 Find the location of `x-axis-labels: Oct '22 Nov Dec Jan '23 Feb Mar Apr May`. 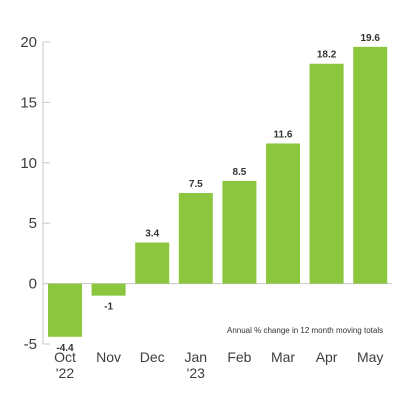

x-axis-labels: Oct '22 Nov Dec Jan '23 Feb Mar Apr May is located at coordinates (218, 365).